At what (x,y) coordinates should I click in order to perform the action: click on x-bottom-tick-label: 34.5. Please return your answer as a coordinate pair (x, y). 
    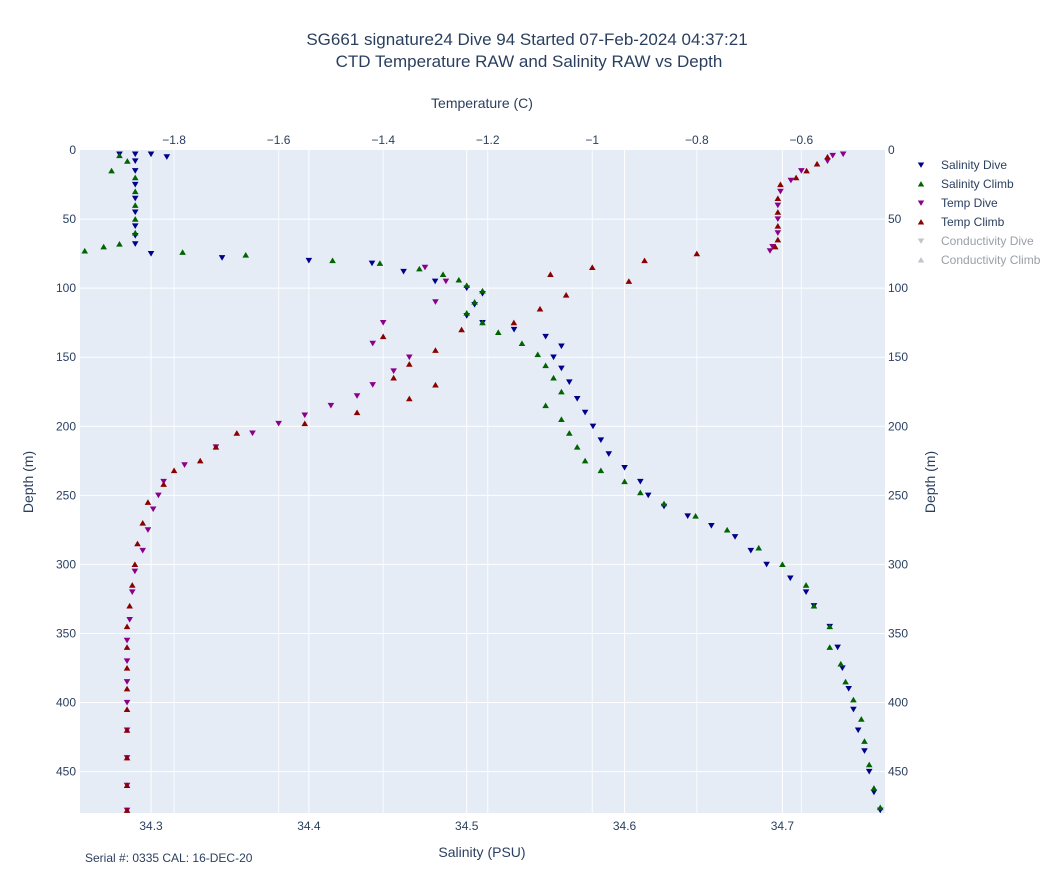
    Looking at the image, I should click on (467, 826).